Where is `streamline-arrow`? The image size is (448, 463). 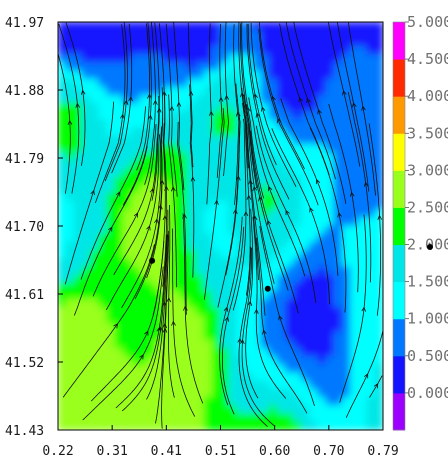 streamline-arrow is located at coordinates (179, 104).